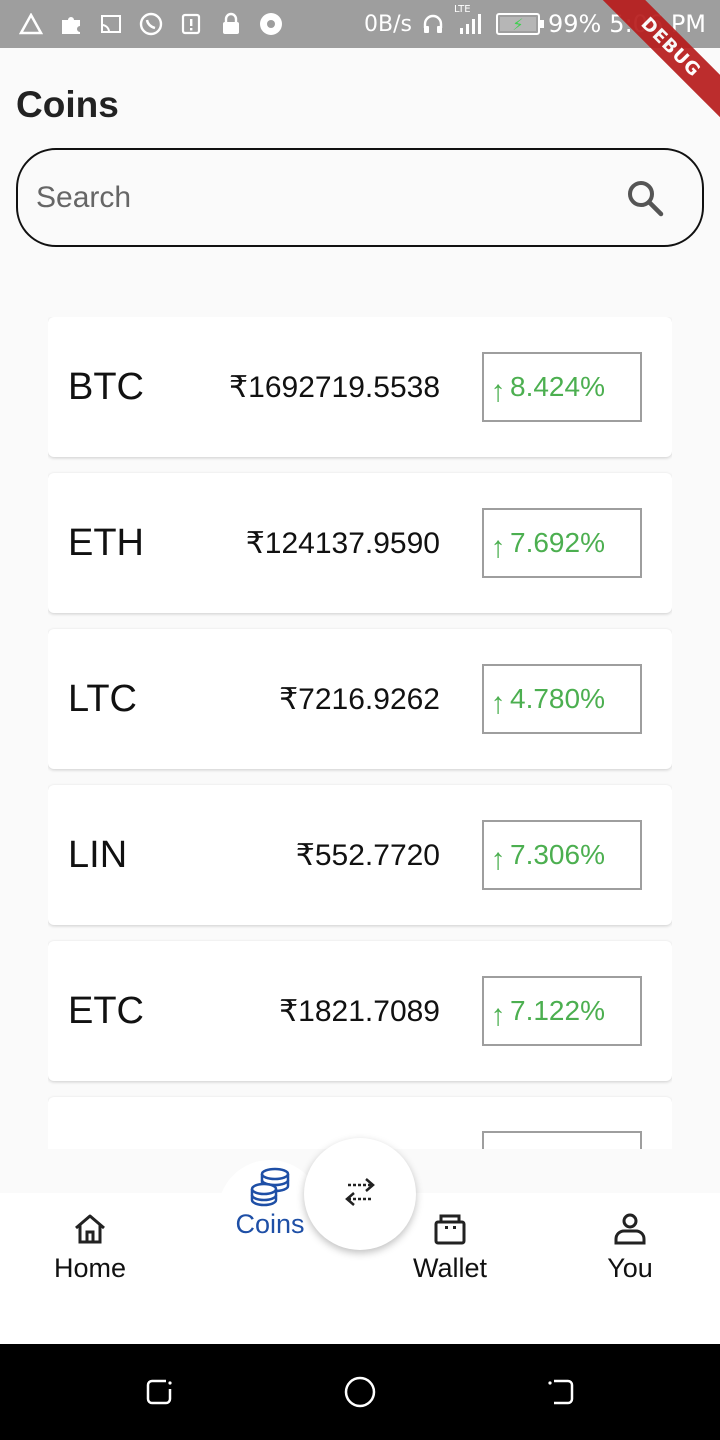 The image size is (720, 1440). I want to click on nav-home: Home, so click(90, 1246).